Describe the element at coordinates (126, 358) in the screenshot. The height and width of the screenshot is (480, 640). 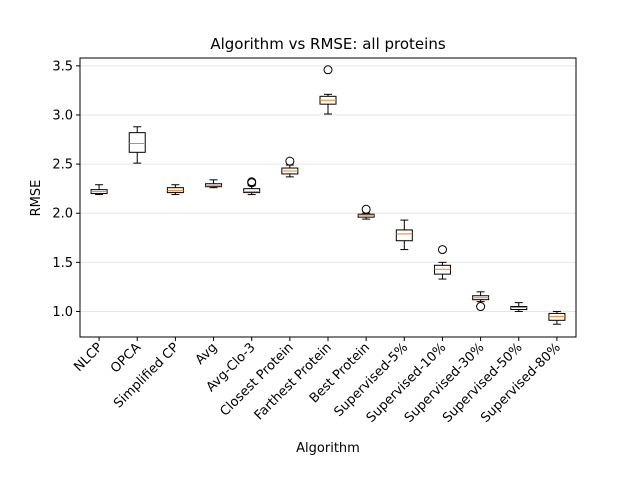
I see `x-tick-label: OPCA` at that location.